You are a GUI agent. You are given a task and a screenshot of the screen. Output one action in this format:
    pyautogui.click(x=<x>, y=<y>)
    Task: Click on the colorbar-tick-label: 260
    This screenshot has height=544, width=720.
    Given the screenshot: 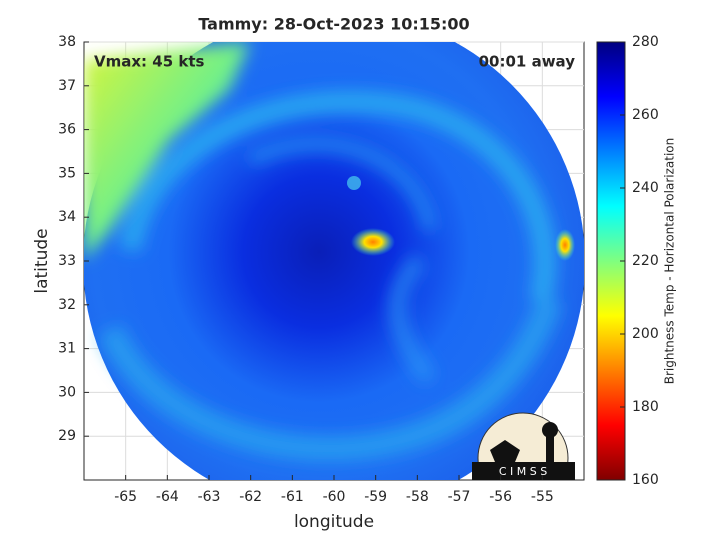 What is the action you would take?
    pyautogui.click(x=645, y=115)
    